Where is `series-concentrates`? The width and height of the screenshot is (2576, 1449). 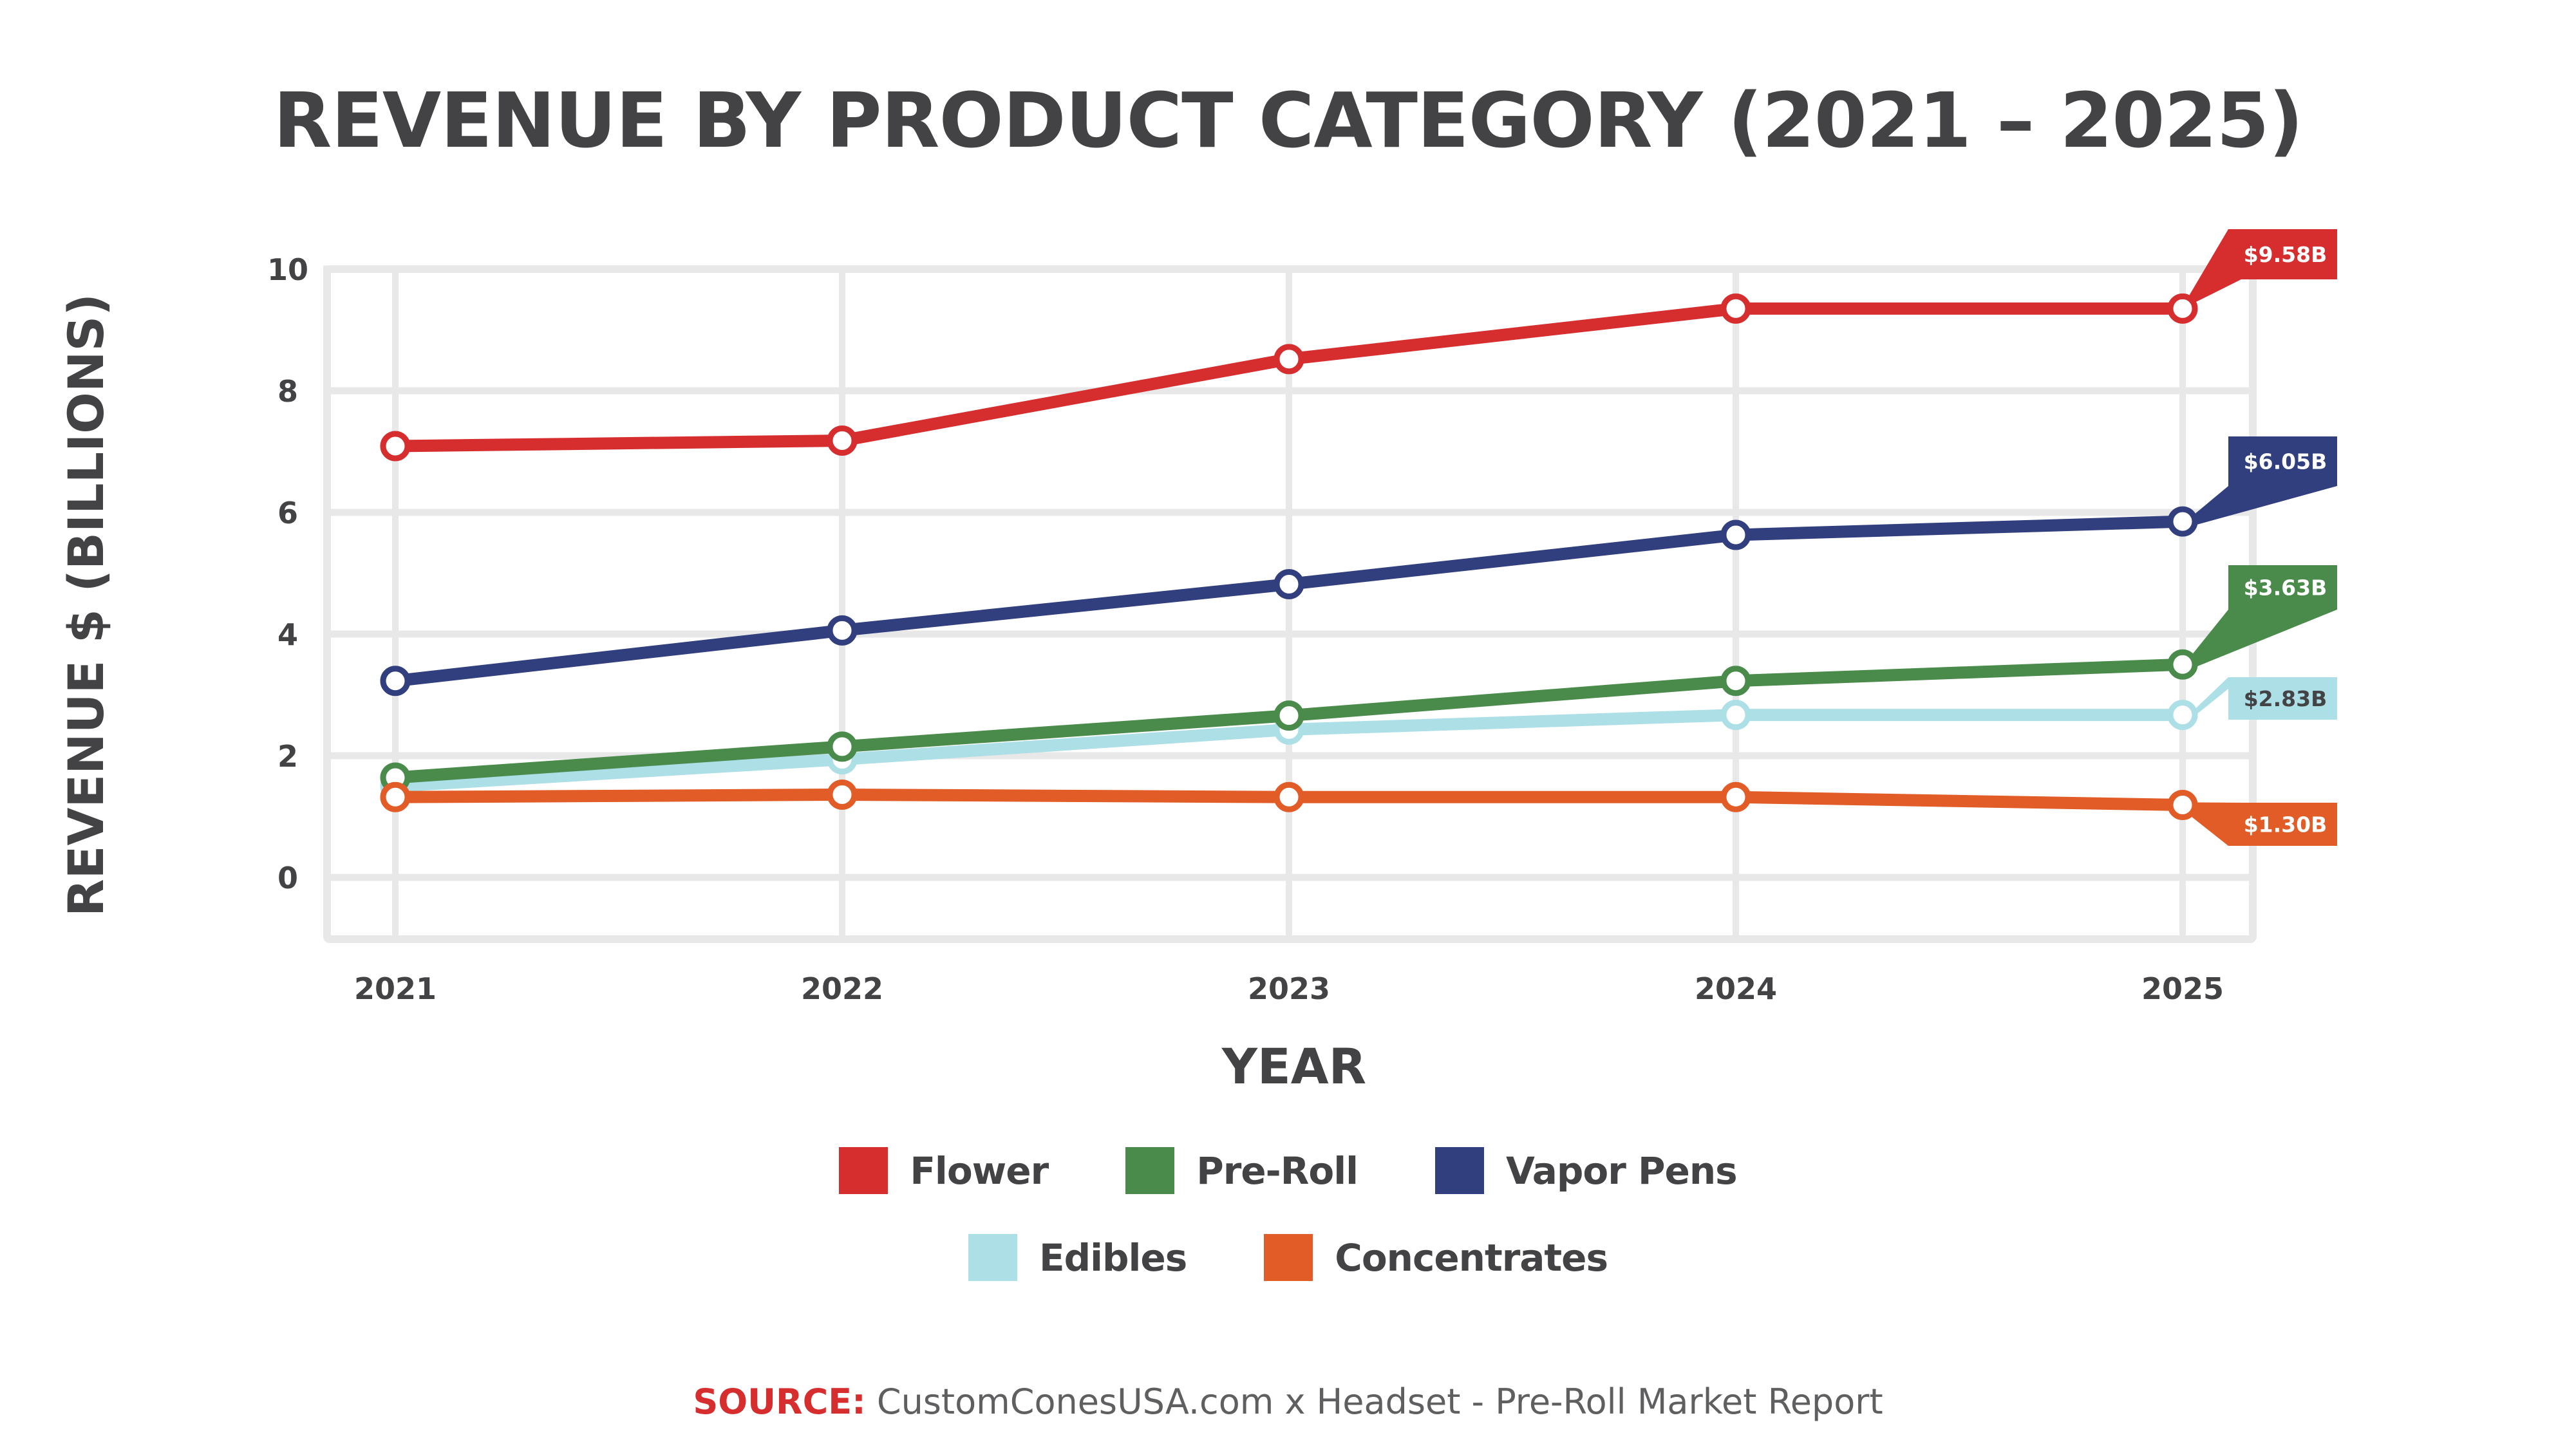
series-concentrates is located at coordinates (1289, 800).